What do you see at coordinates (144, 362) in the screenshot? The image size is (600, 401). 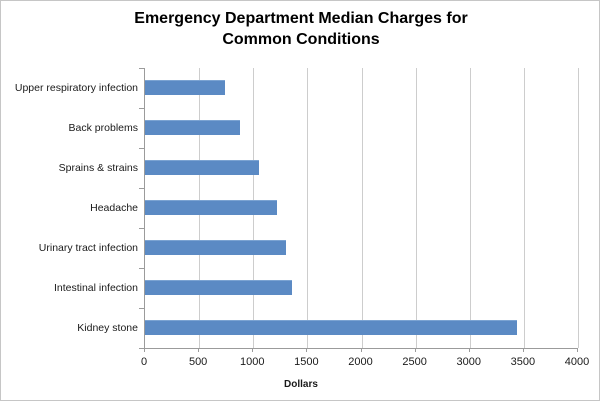 I see `x-axis-tick-label: 0` at bounding box center [144, 362].